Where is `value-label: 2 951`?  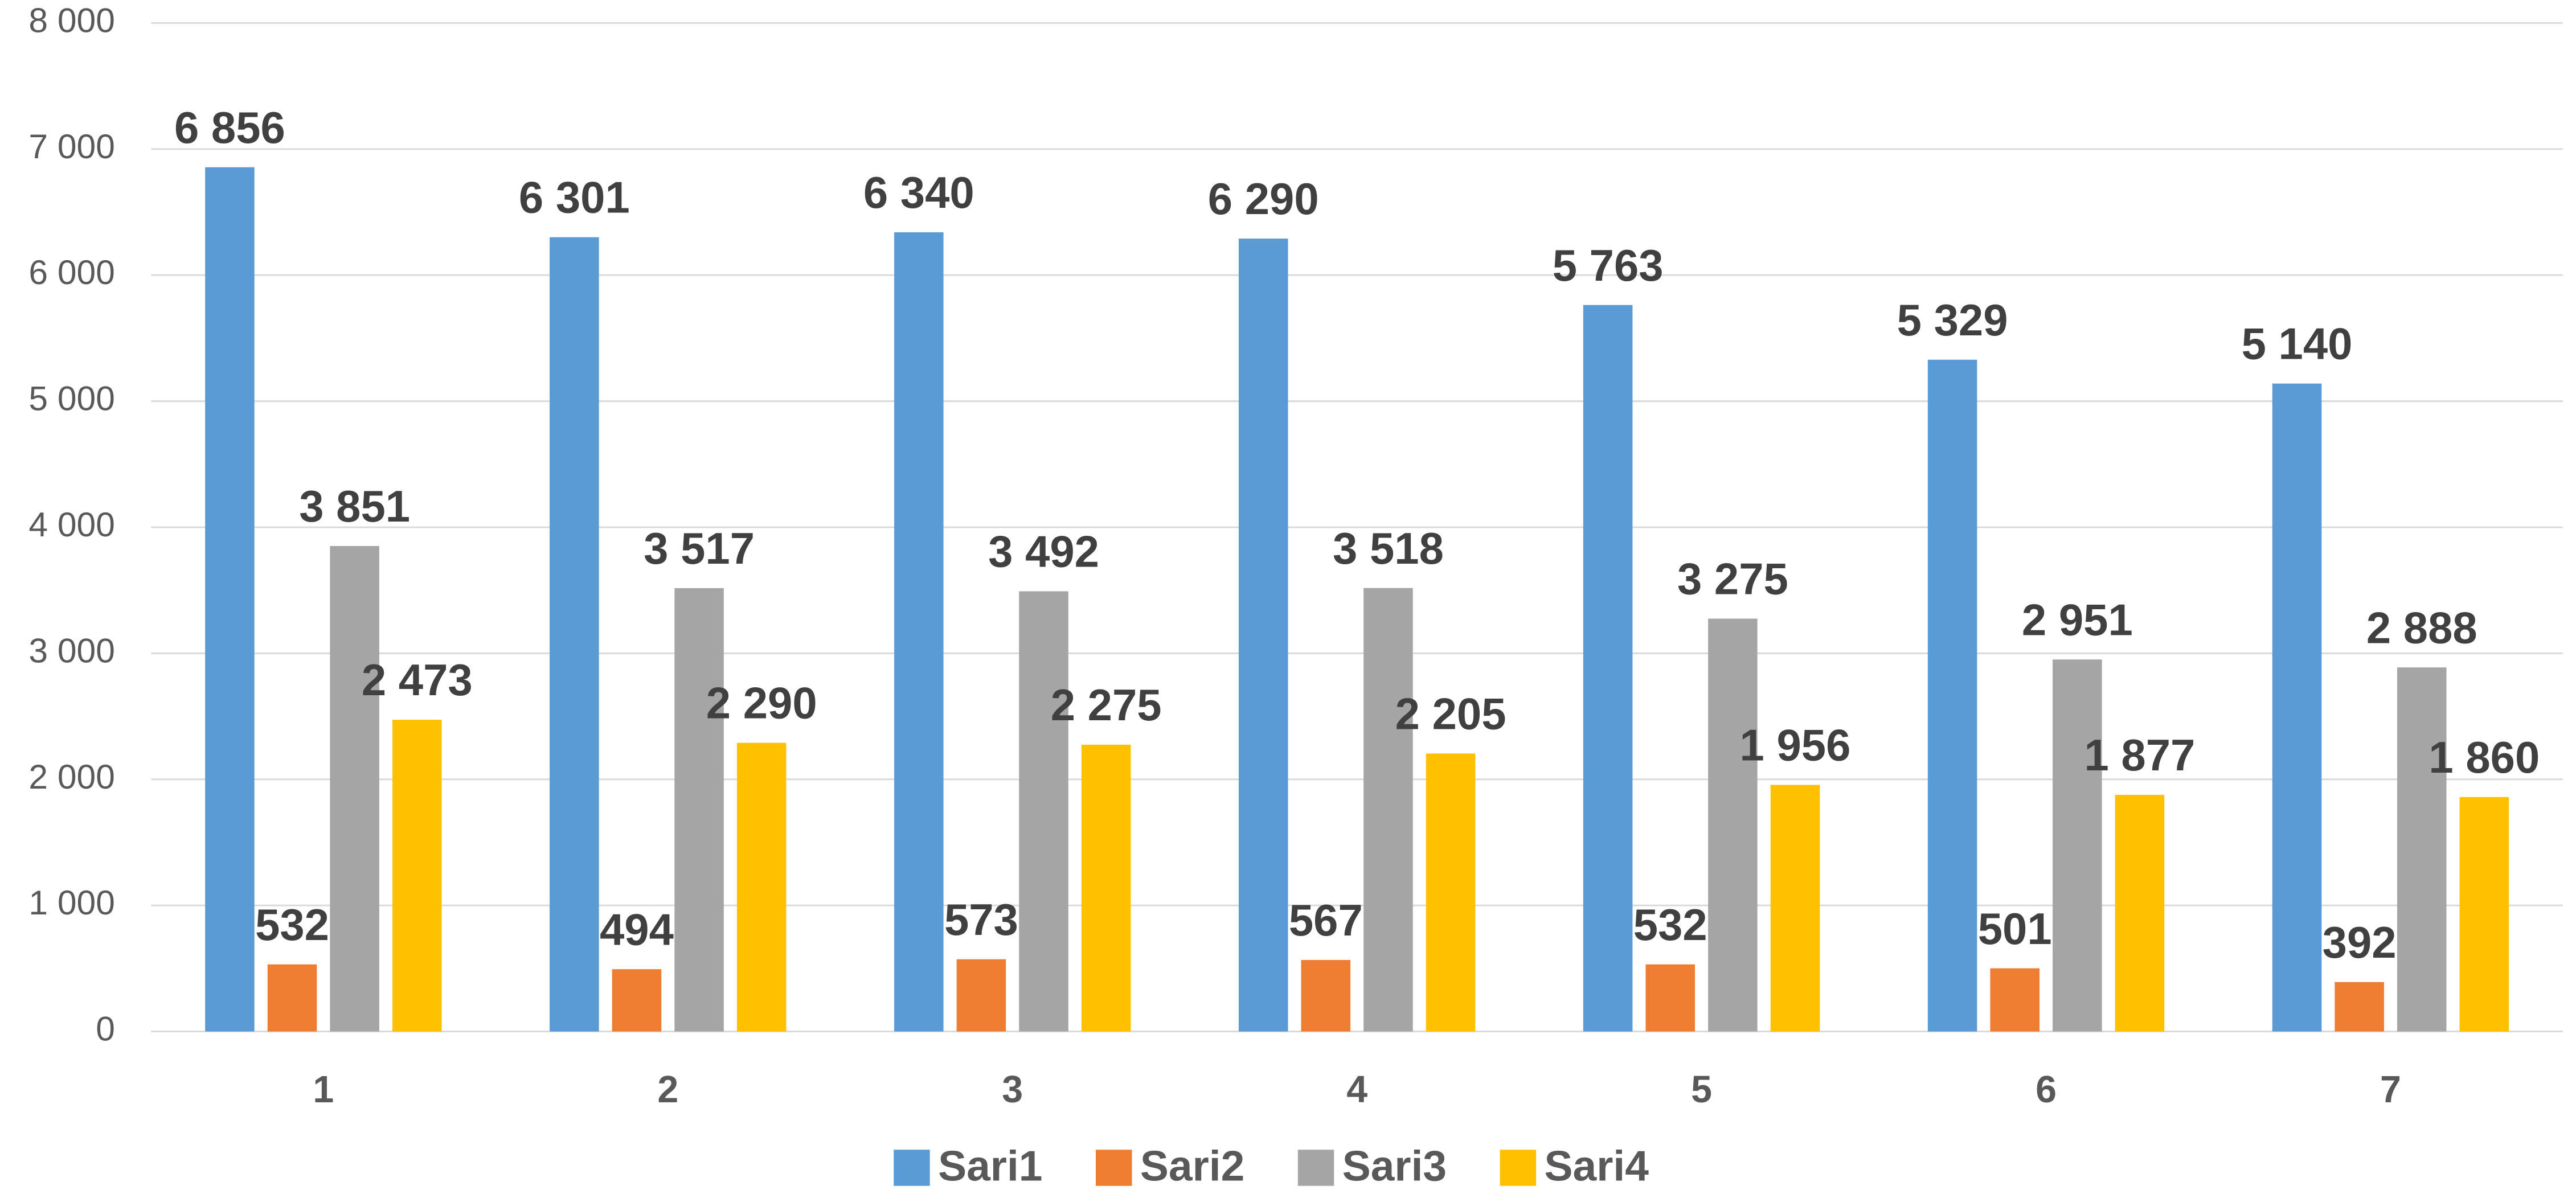
value-label: 2 951 is located at coordinates (2077, 619).